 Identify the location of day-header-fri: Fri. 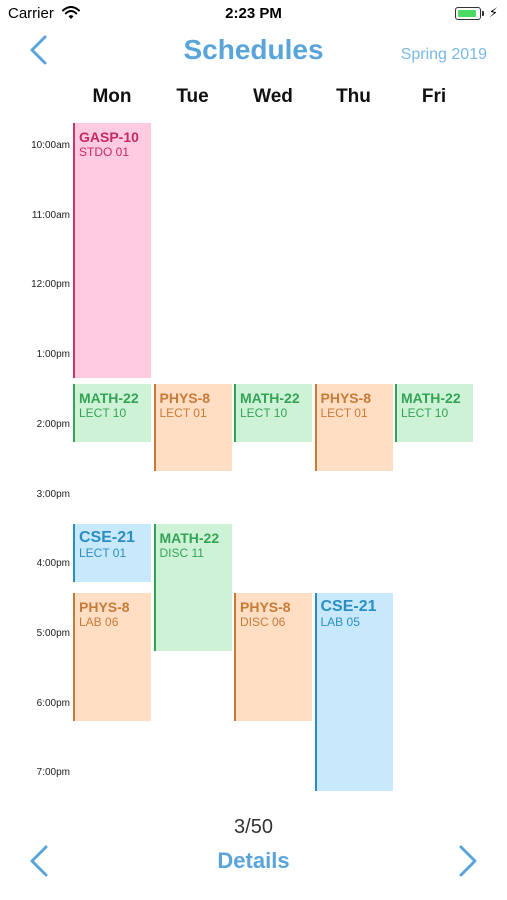
(434, 96).